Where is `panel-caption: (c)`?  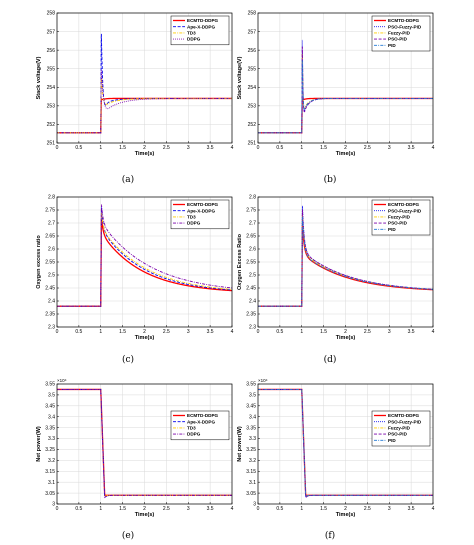 panel-caption: (c) is located at coordinates (128, 359).